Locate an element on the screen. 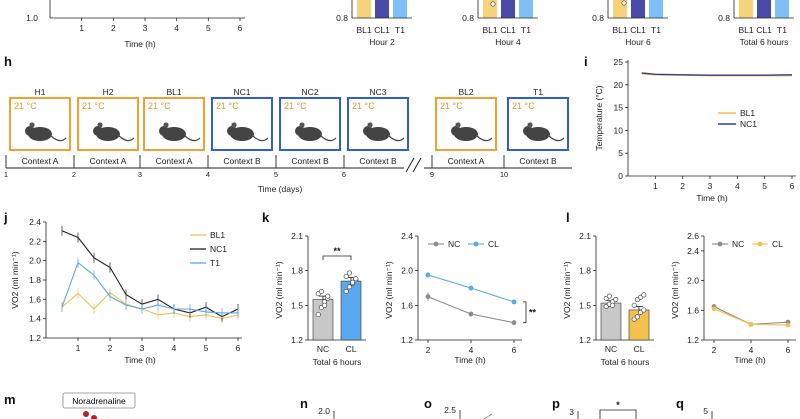 The width and height of the screenshot is (800, 419). series-line-t1 is located at coordinates (149, 287).